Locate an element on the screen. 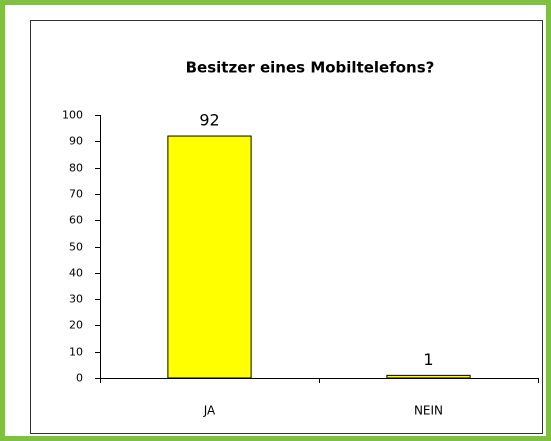  y-tick-label: 20 is located at coordinates (76, 325).